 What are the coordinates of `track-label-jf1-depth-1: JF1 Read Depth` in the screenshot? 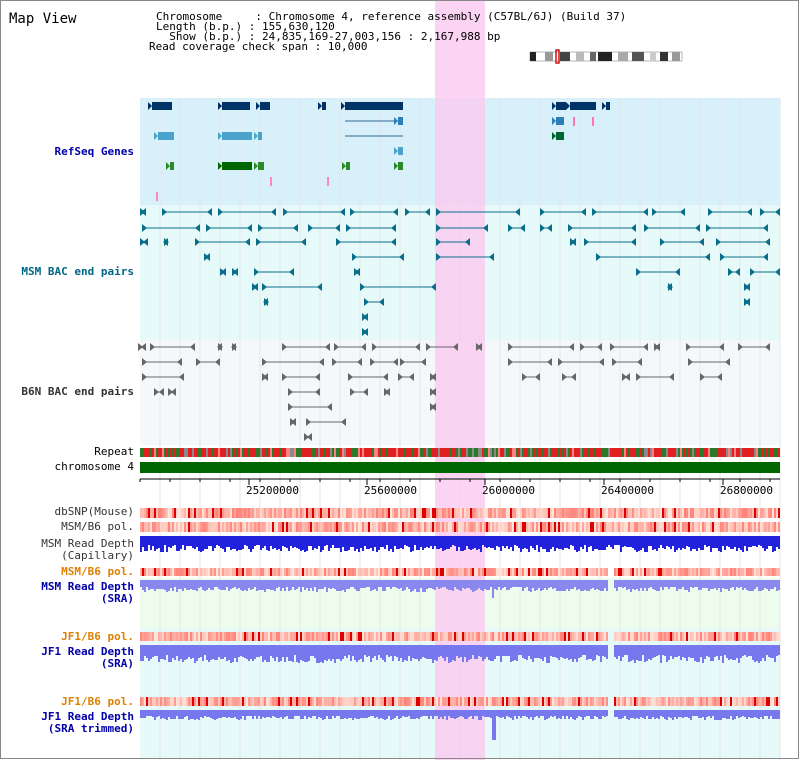 It's located at (87, 651).